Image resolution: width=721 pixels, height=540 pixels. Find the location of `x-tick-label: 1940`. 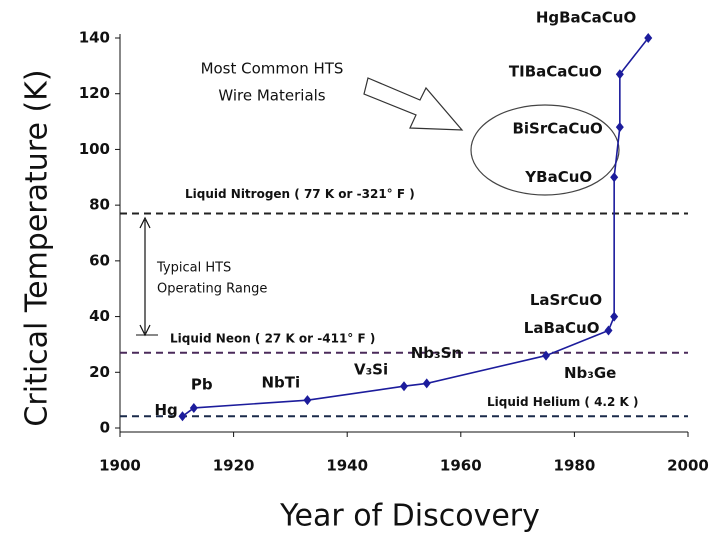

x-tick-label: 1940 is located at coordinates (347, 466).